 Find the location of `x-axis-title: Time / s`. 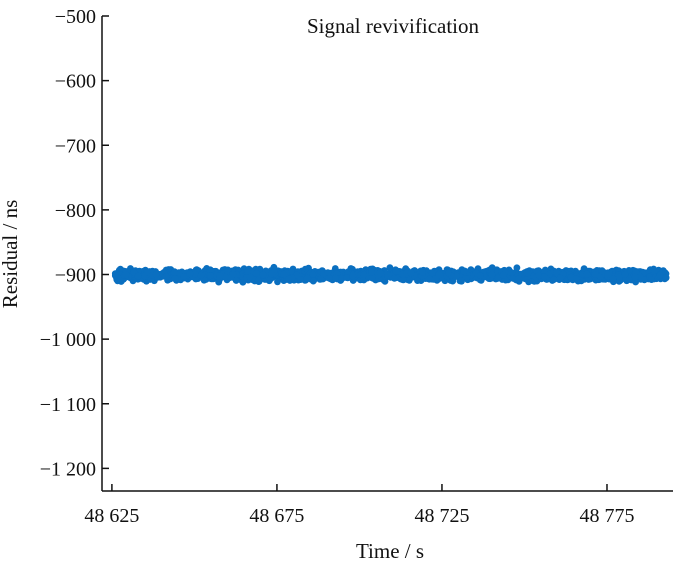

x-axis-title: Time / s is located at coordinates (390, 551).